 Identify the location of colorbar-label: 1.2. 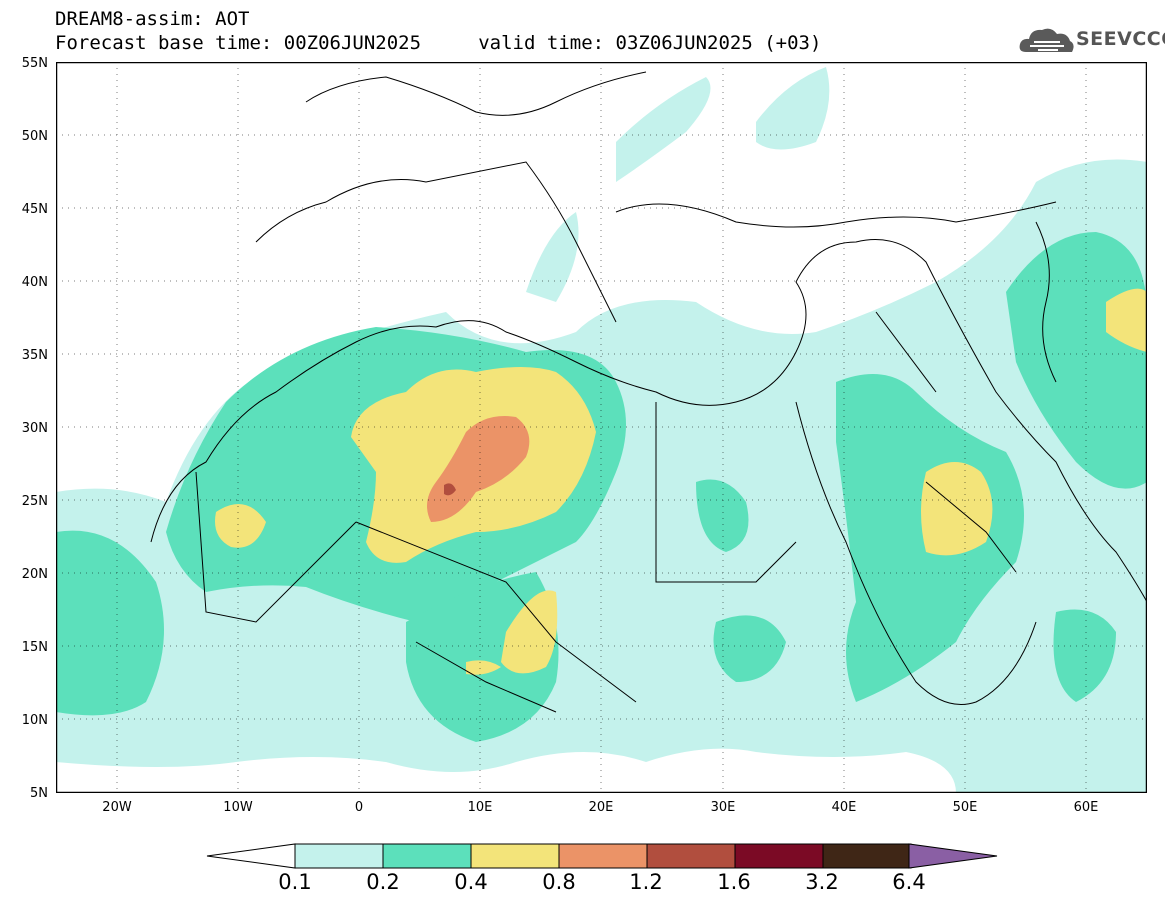
(646, 882).